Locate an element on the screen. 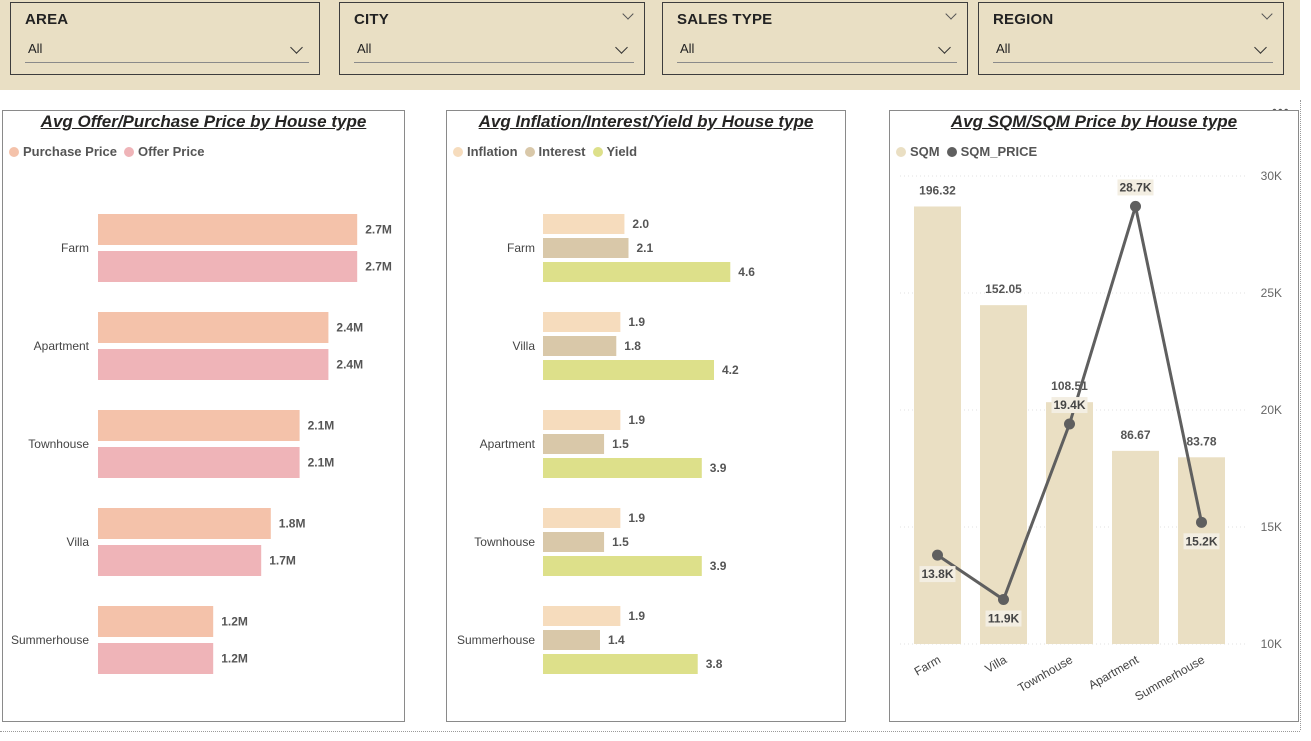 The height and width of the screenshot is (741, 1311). legend-label: Interest is located at coordinates (562, 151).